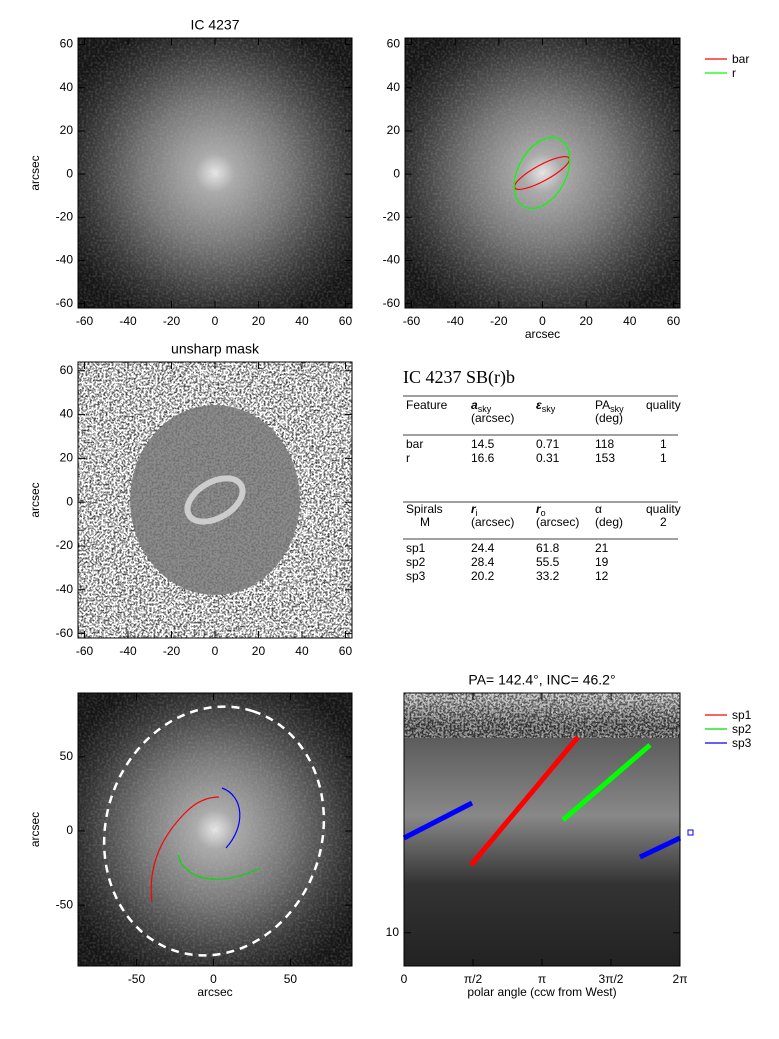 Image resolution: width=779 pixels, height=1039 pixels. I want to click on panel-title: unsharp mask, so click(215, 349).